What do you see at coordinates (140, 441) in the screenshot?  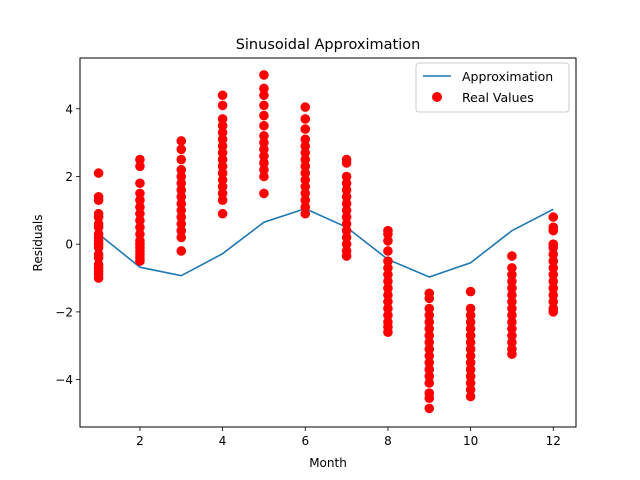 I see `x-tick-label: 2` at bounding box center [140, 441].